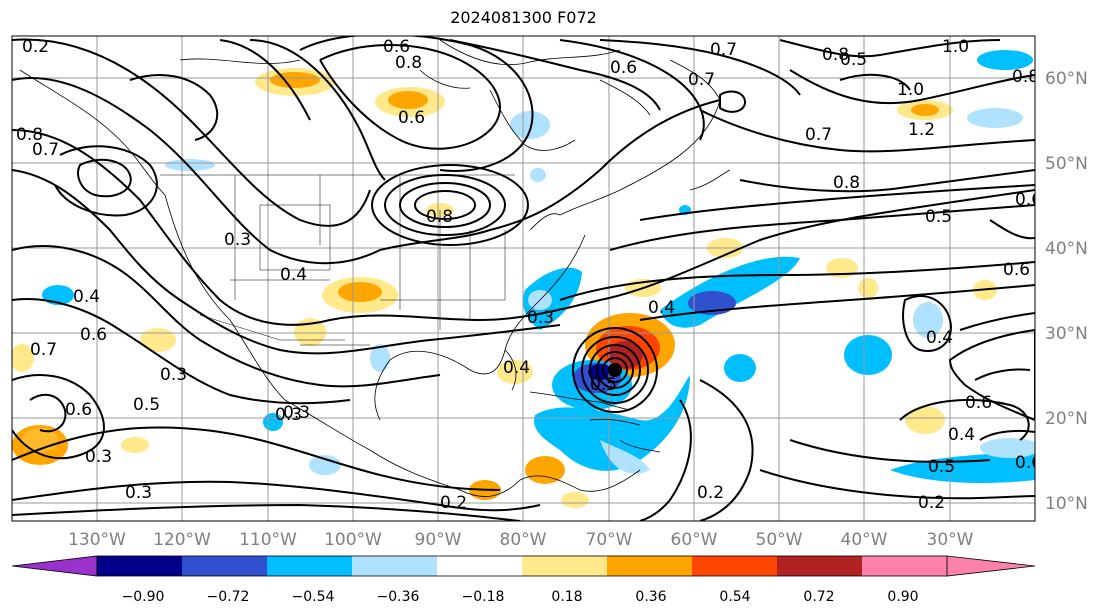  Describe the element at coordinates (734, 597) in the screenshot. I see `colorbar-tick-label: 0.54` at that location.